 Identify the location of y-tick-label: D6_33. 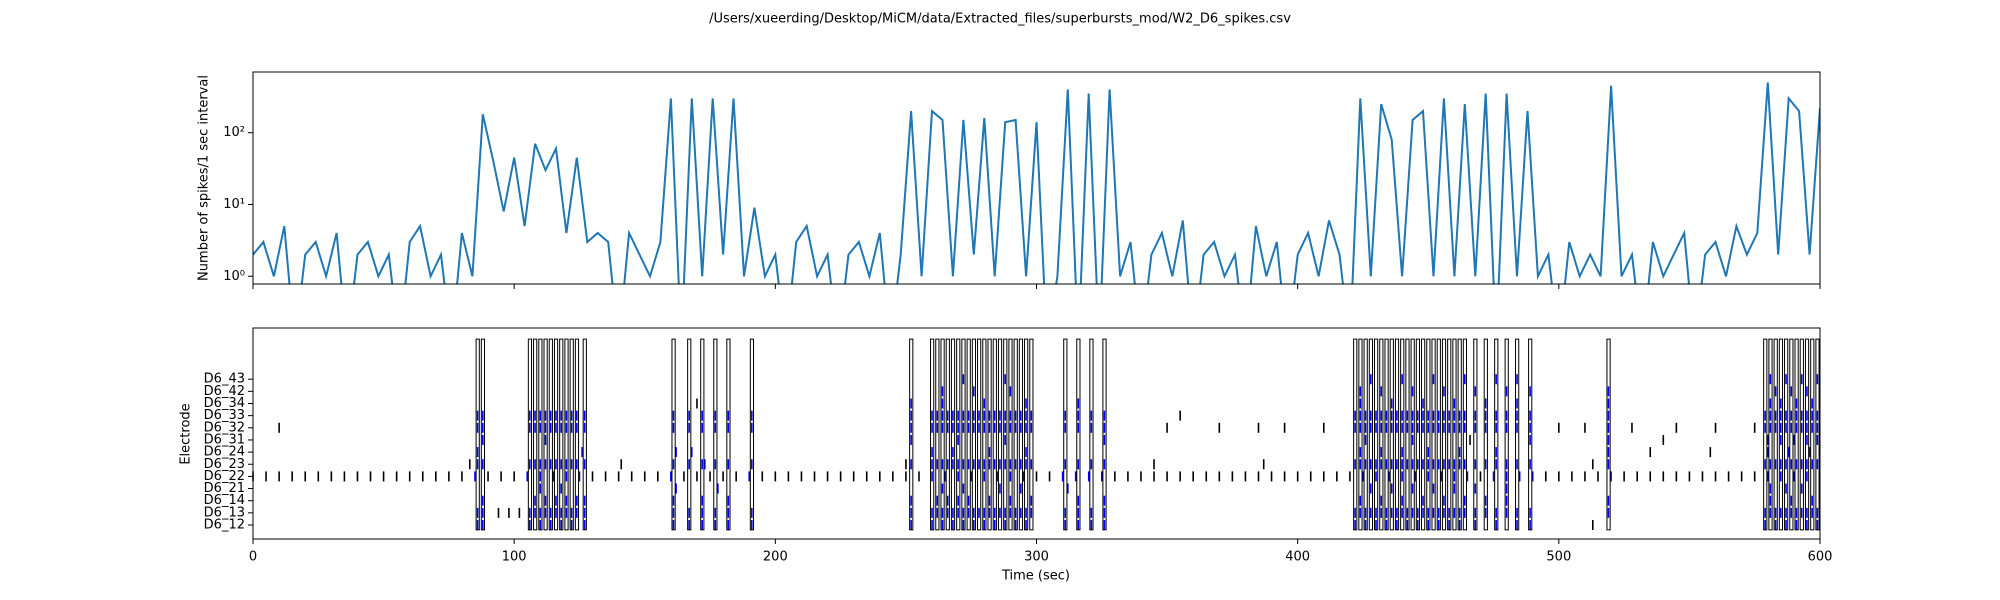
(224, 415).